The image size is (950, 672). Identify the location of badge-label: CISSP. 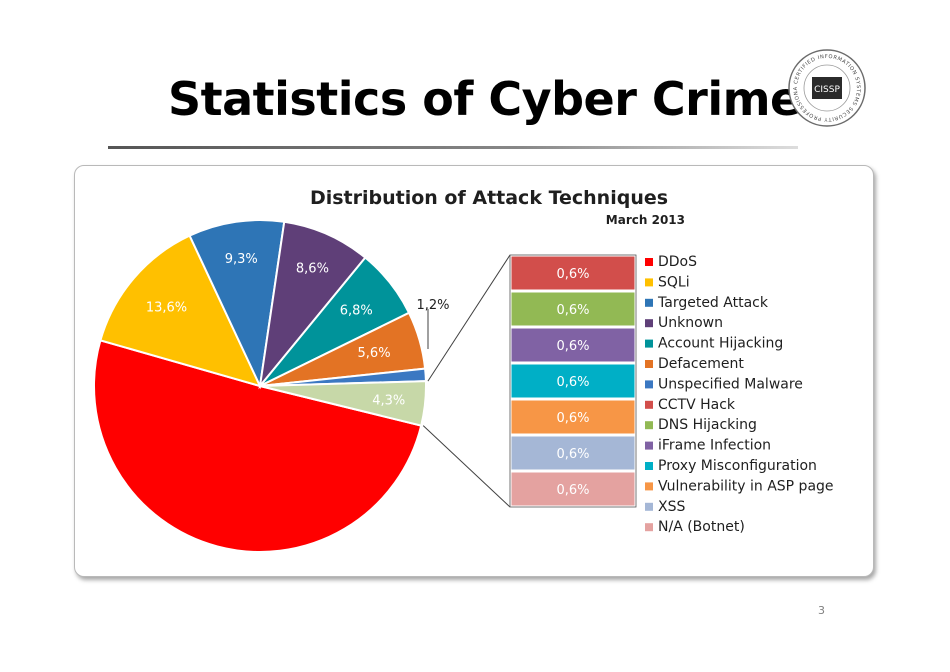
(827, 90).